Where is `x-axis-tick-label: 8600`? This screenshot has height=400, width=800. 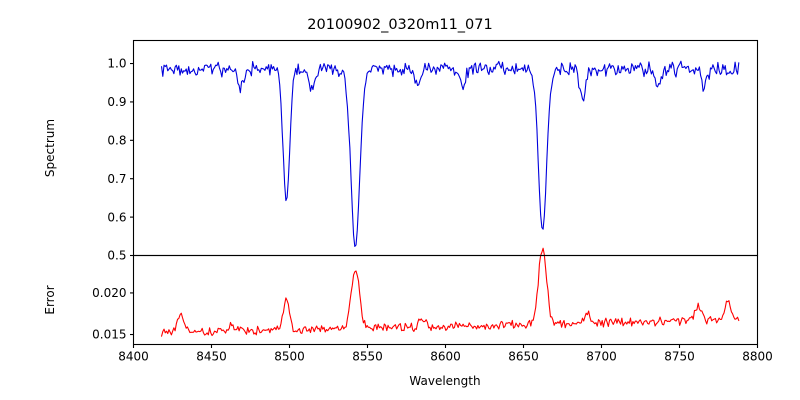
x-axis-tick-label: 8600 is located at coordinates (445, 357).